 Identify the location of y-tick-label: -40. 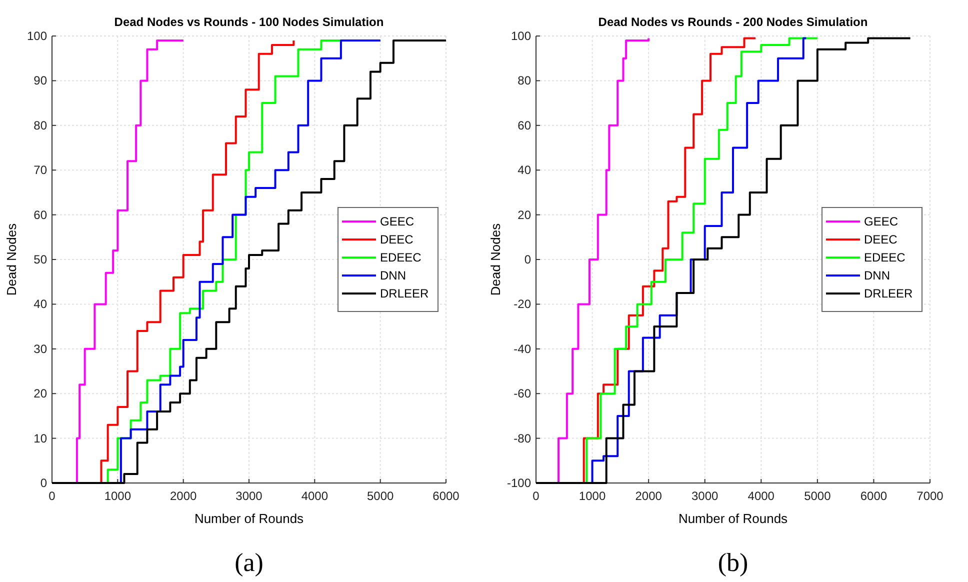
(523, 349).